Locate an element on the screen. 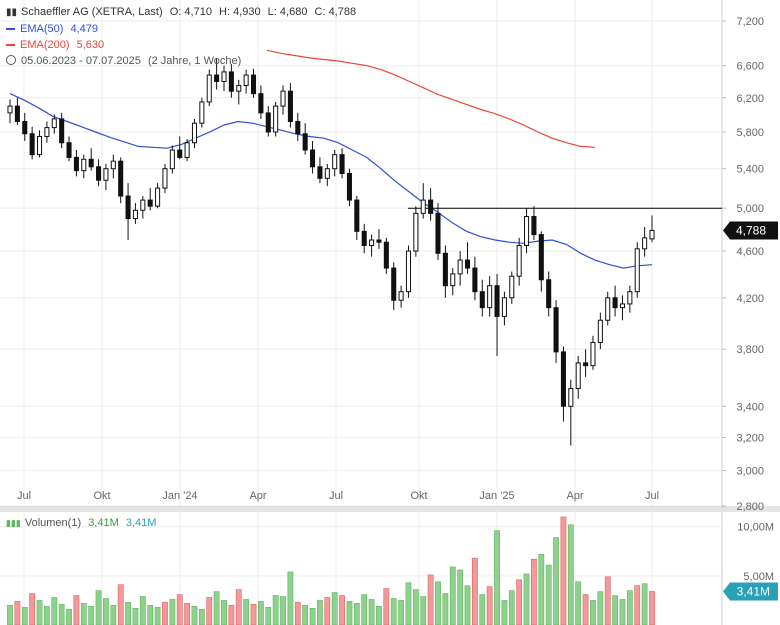 The width and height of the screenshot is (780, 625). date-range: 05.06.2023 - 07.07.2025 is located at coordinates (81, 61).